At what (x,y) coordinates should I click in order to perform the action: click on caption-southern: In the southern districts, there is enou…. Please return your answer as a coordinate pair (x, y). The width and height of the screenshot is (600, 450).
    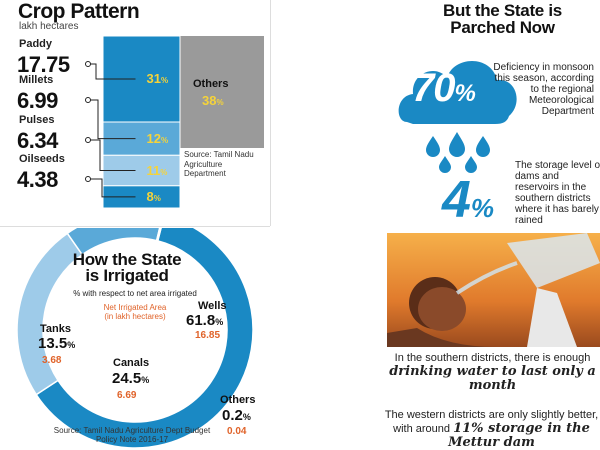
    Looking at the image, I should click on (492, 372).